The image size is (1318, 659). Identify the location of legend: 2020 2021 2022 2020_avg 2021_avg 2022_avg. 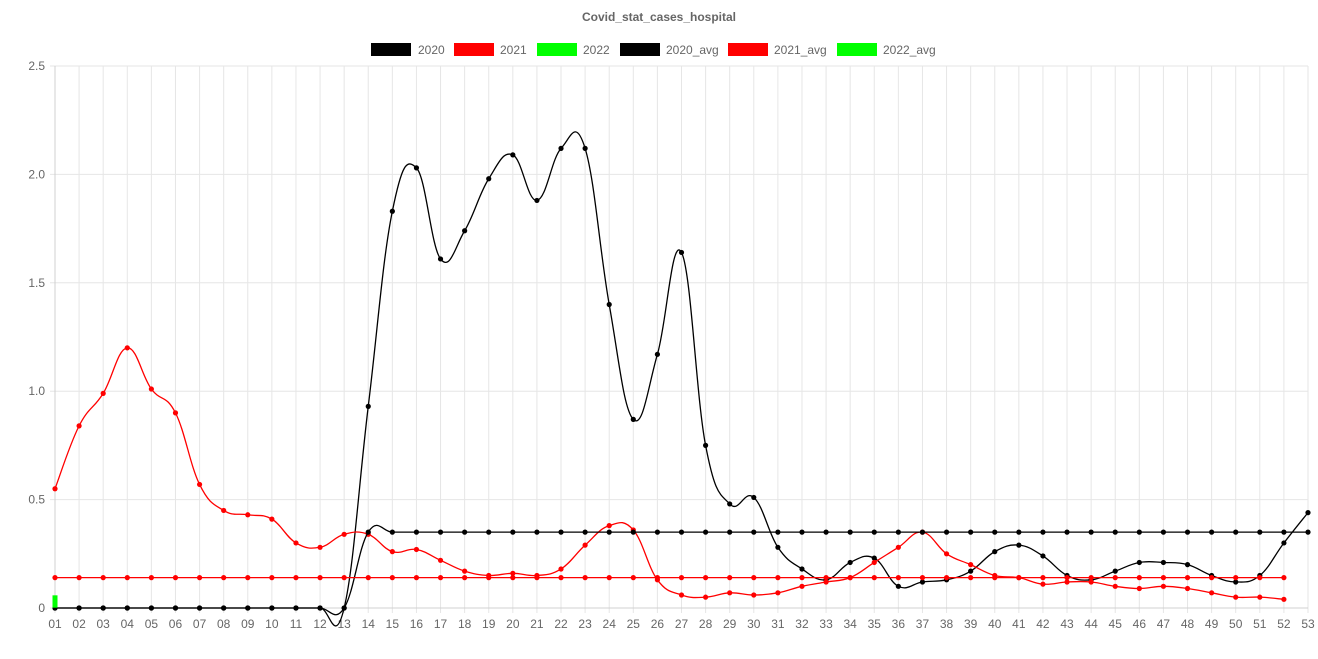
(653, 50).